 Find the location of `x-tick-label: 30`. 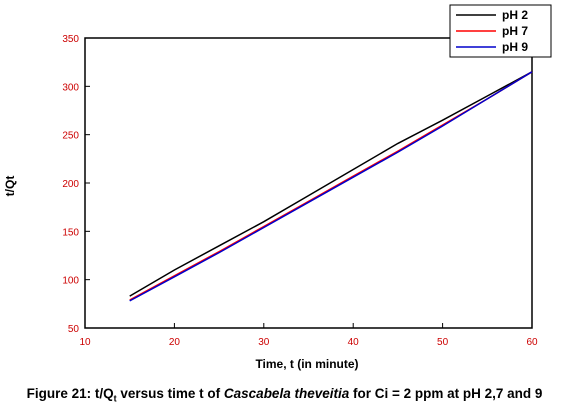

x-tick-label: 30 is located at coordinates (264, 342).